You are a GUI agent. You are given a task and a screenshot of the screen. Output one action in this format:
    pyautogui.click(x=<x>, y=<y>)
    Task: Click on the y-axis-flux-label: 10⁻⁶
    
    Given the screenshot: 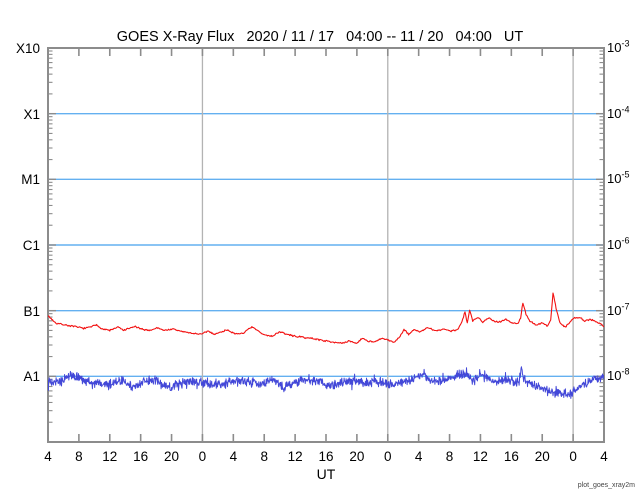 What is the action you would take?
    pyautogui.click(x=618, y=243)
    